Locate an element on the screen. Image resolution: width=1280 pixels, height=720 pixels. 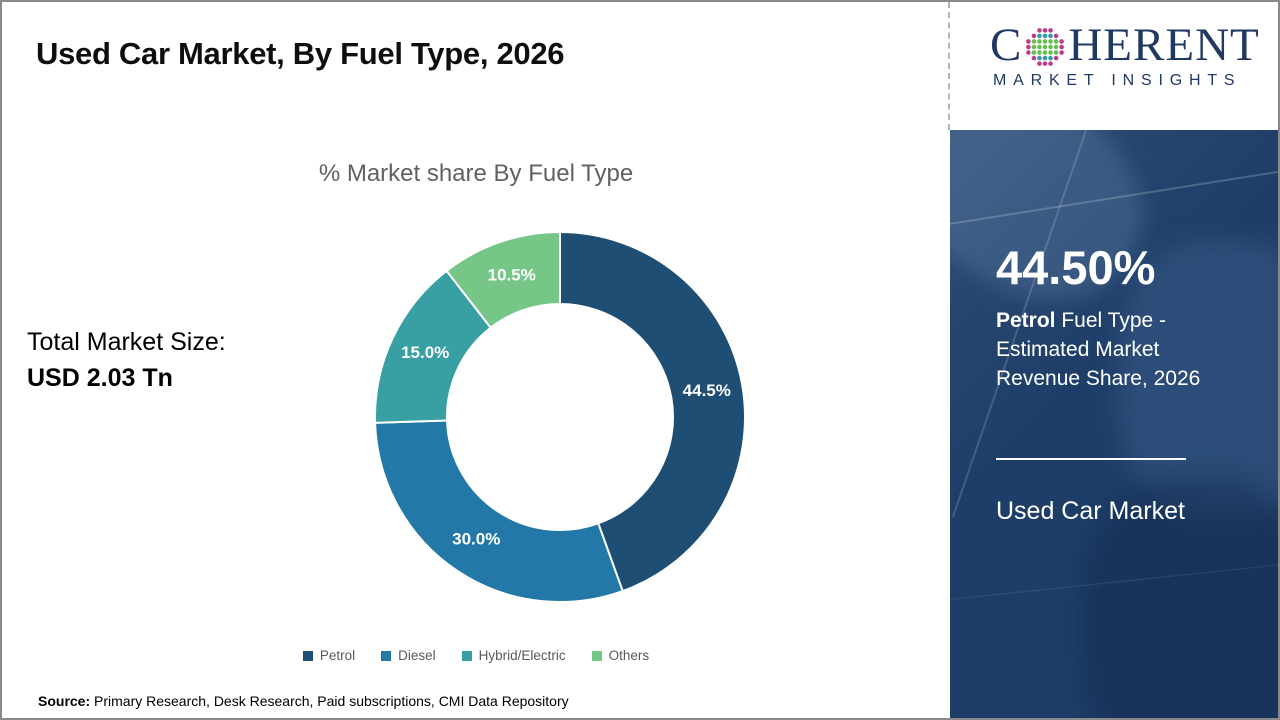
donut-slice-label: 15.0% is located at coordinates (425, 352).